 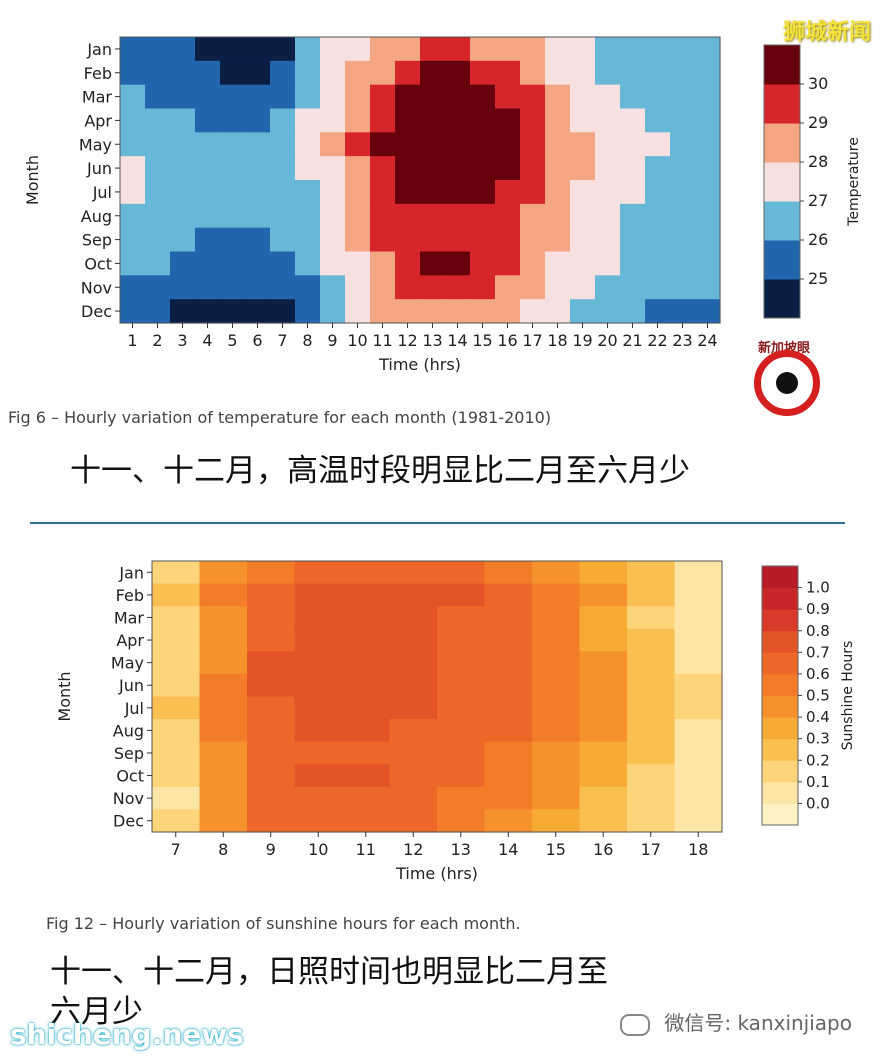 What do you see at coordinates (271, 849) in the screenshot?
I see `x-tick-label: 9` at bounding box center [271, 849].